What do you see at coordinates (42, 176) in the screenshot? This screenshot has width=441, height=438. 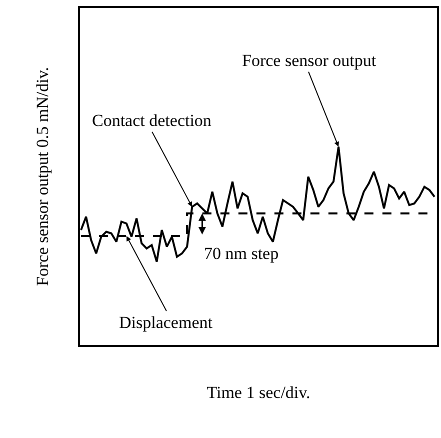 I see `y-axis-title: Force sensor output 0.5 mN/div.` at bounding box center [42, 176].